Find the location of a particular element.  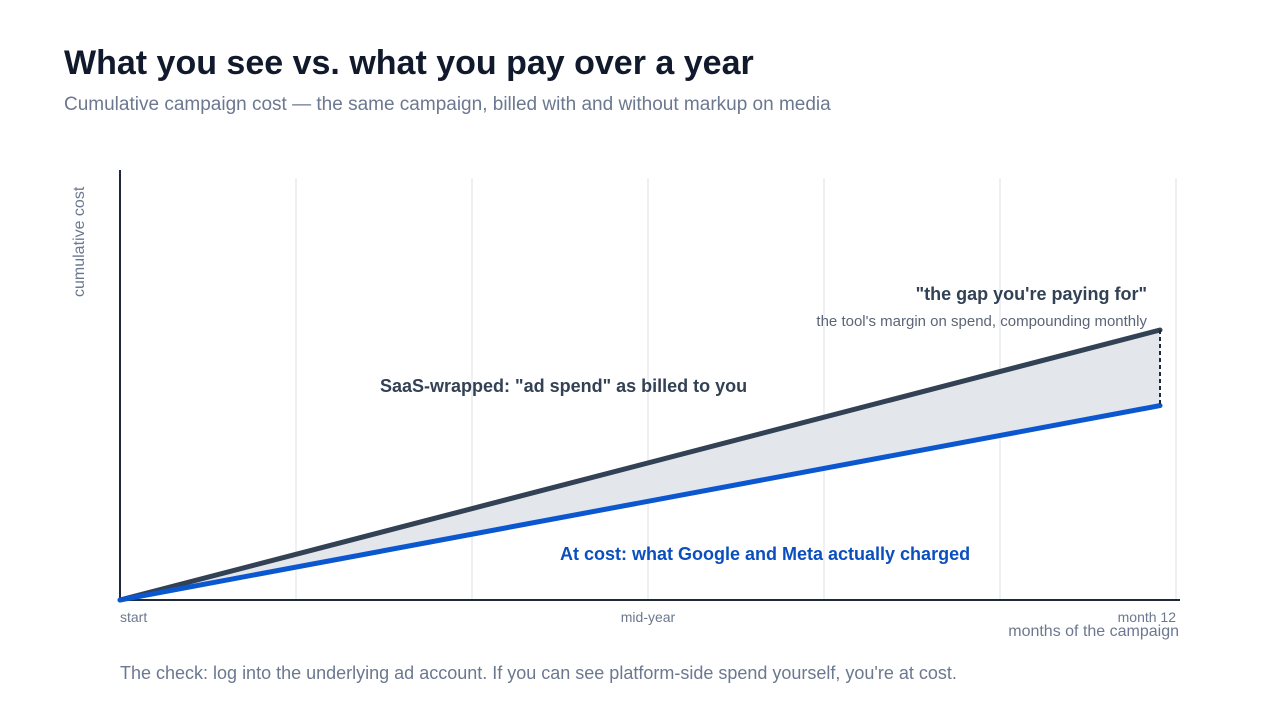

x-tick-end: month 12 is located at coordinates (1147, 617).